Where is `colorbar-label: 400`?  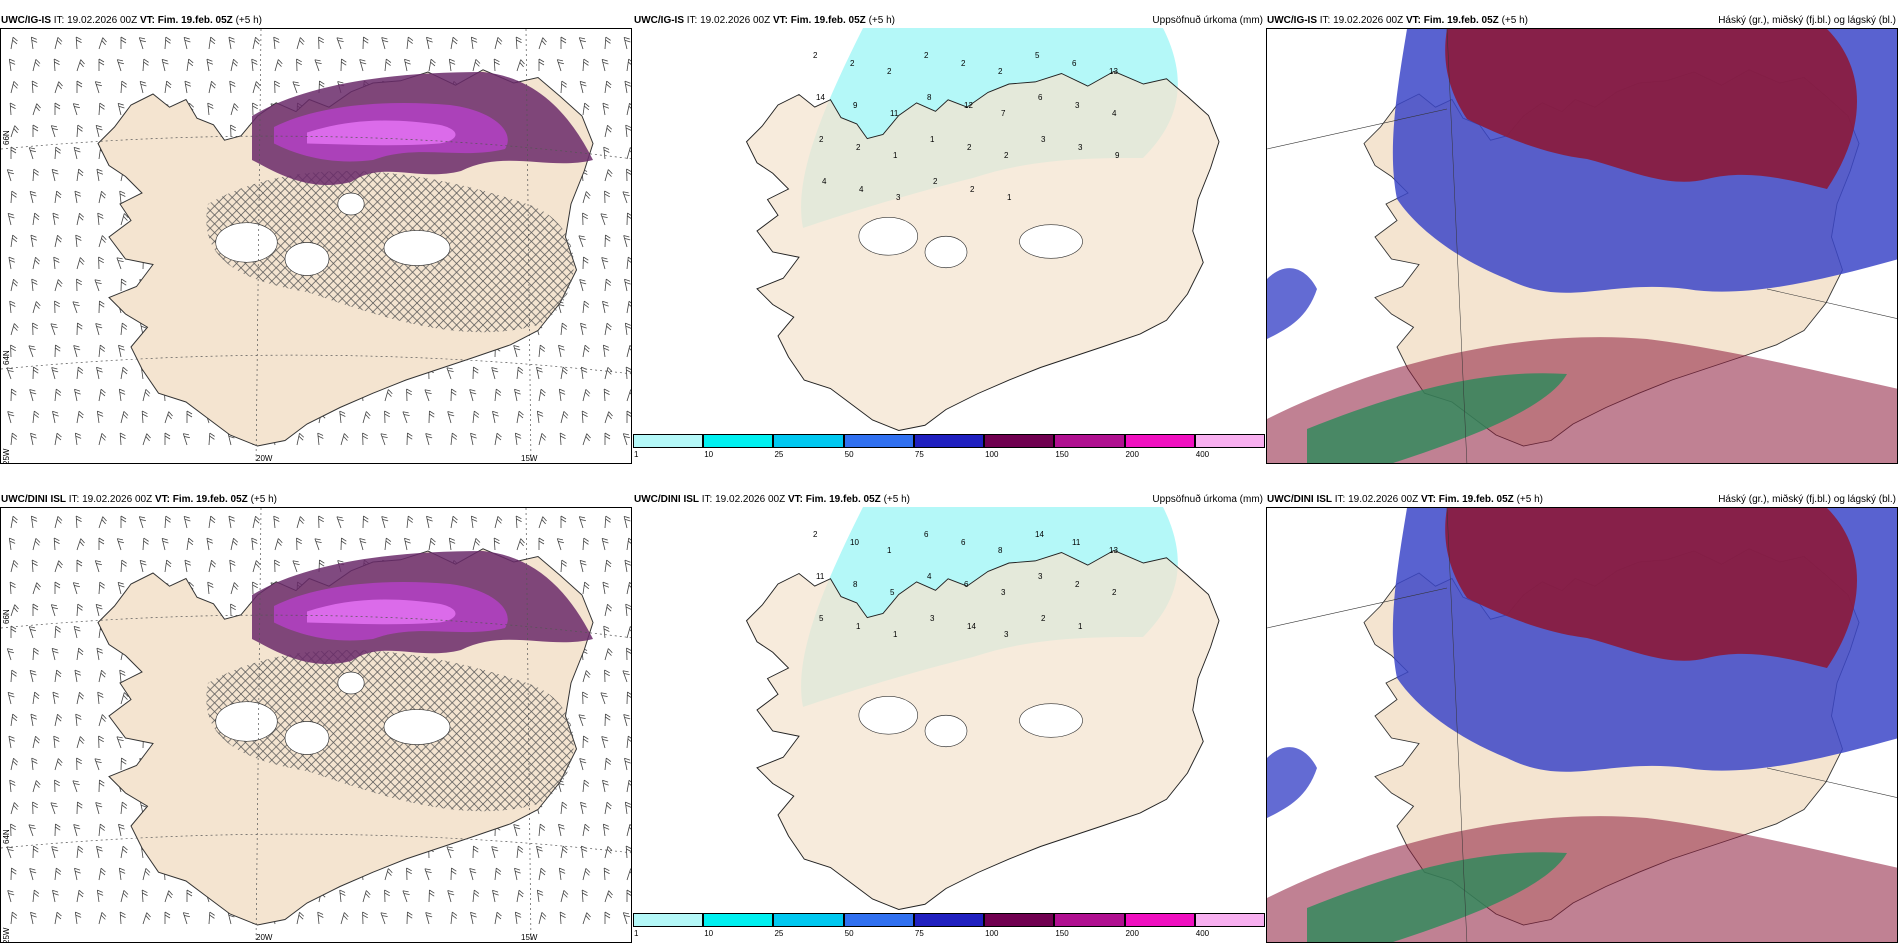 colorbar-label: 400 is located at coordinates (1202, 933).